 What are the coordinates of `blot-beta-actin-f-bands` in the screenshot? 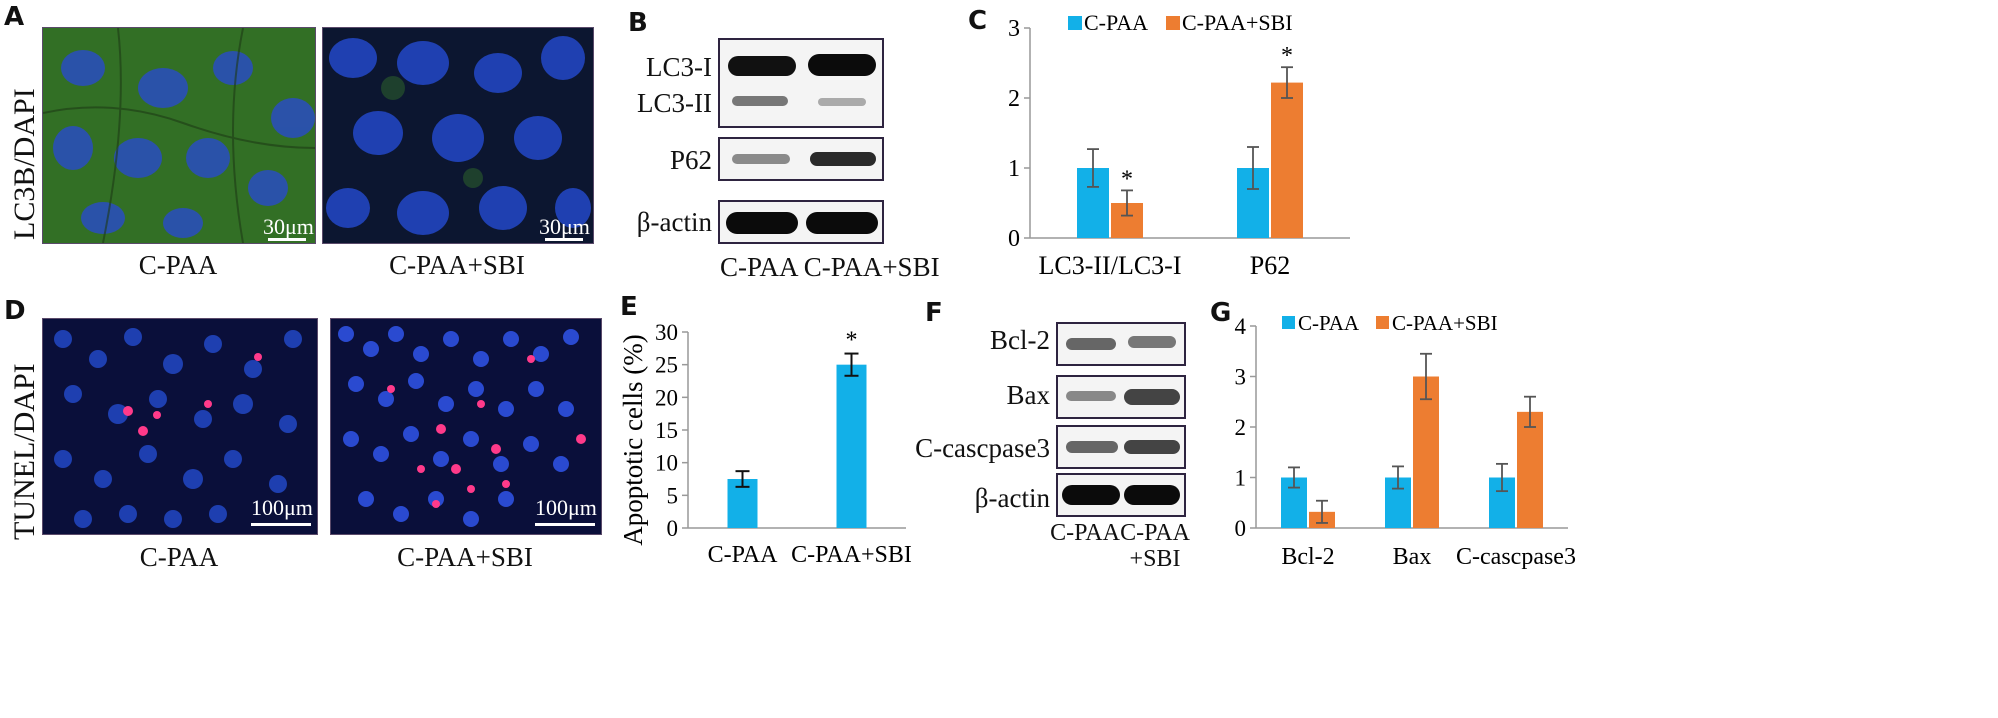 It's located at (1121, 495).